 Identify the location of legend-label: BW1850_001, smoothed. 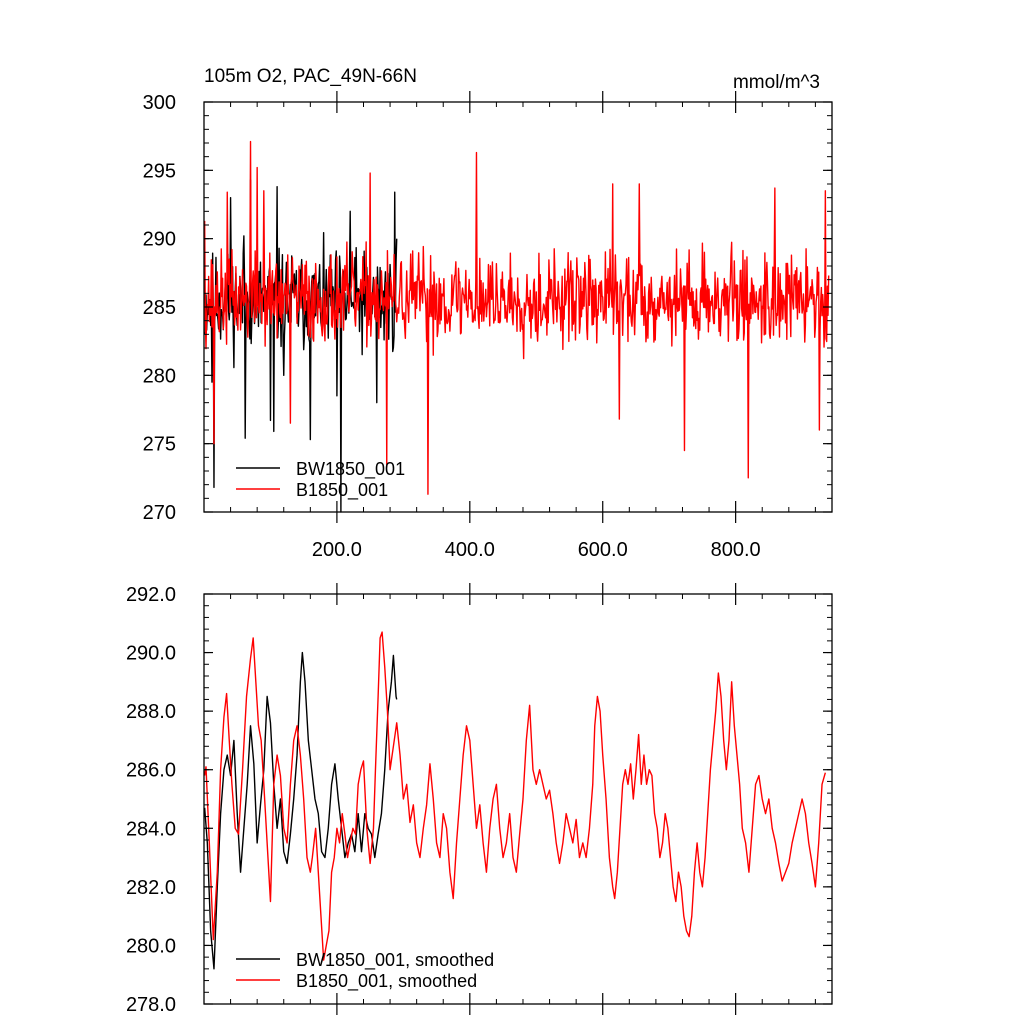
(395, 960).